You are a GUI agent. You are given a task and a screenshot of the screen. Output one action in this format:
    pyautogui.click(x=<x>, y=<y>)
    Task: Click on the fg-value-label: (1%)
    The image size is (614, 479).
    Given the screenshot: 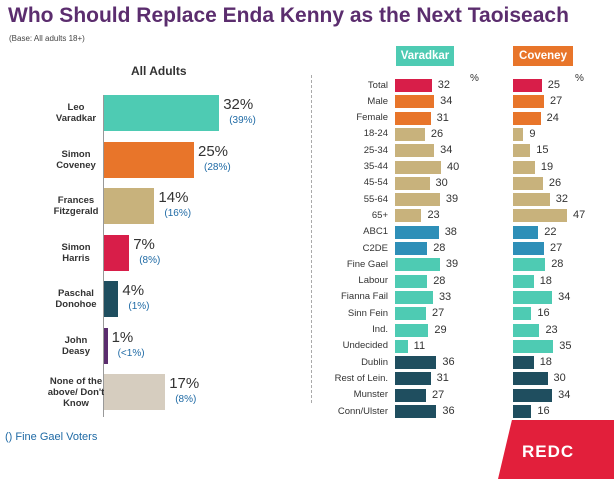 What is the action you would take?
    pyautogui.click(x=139, y=306)
    